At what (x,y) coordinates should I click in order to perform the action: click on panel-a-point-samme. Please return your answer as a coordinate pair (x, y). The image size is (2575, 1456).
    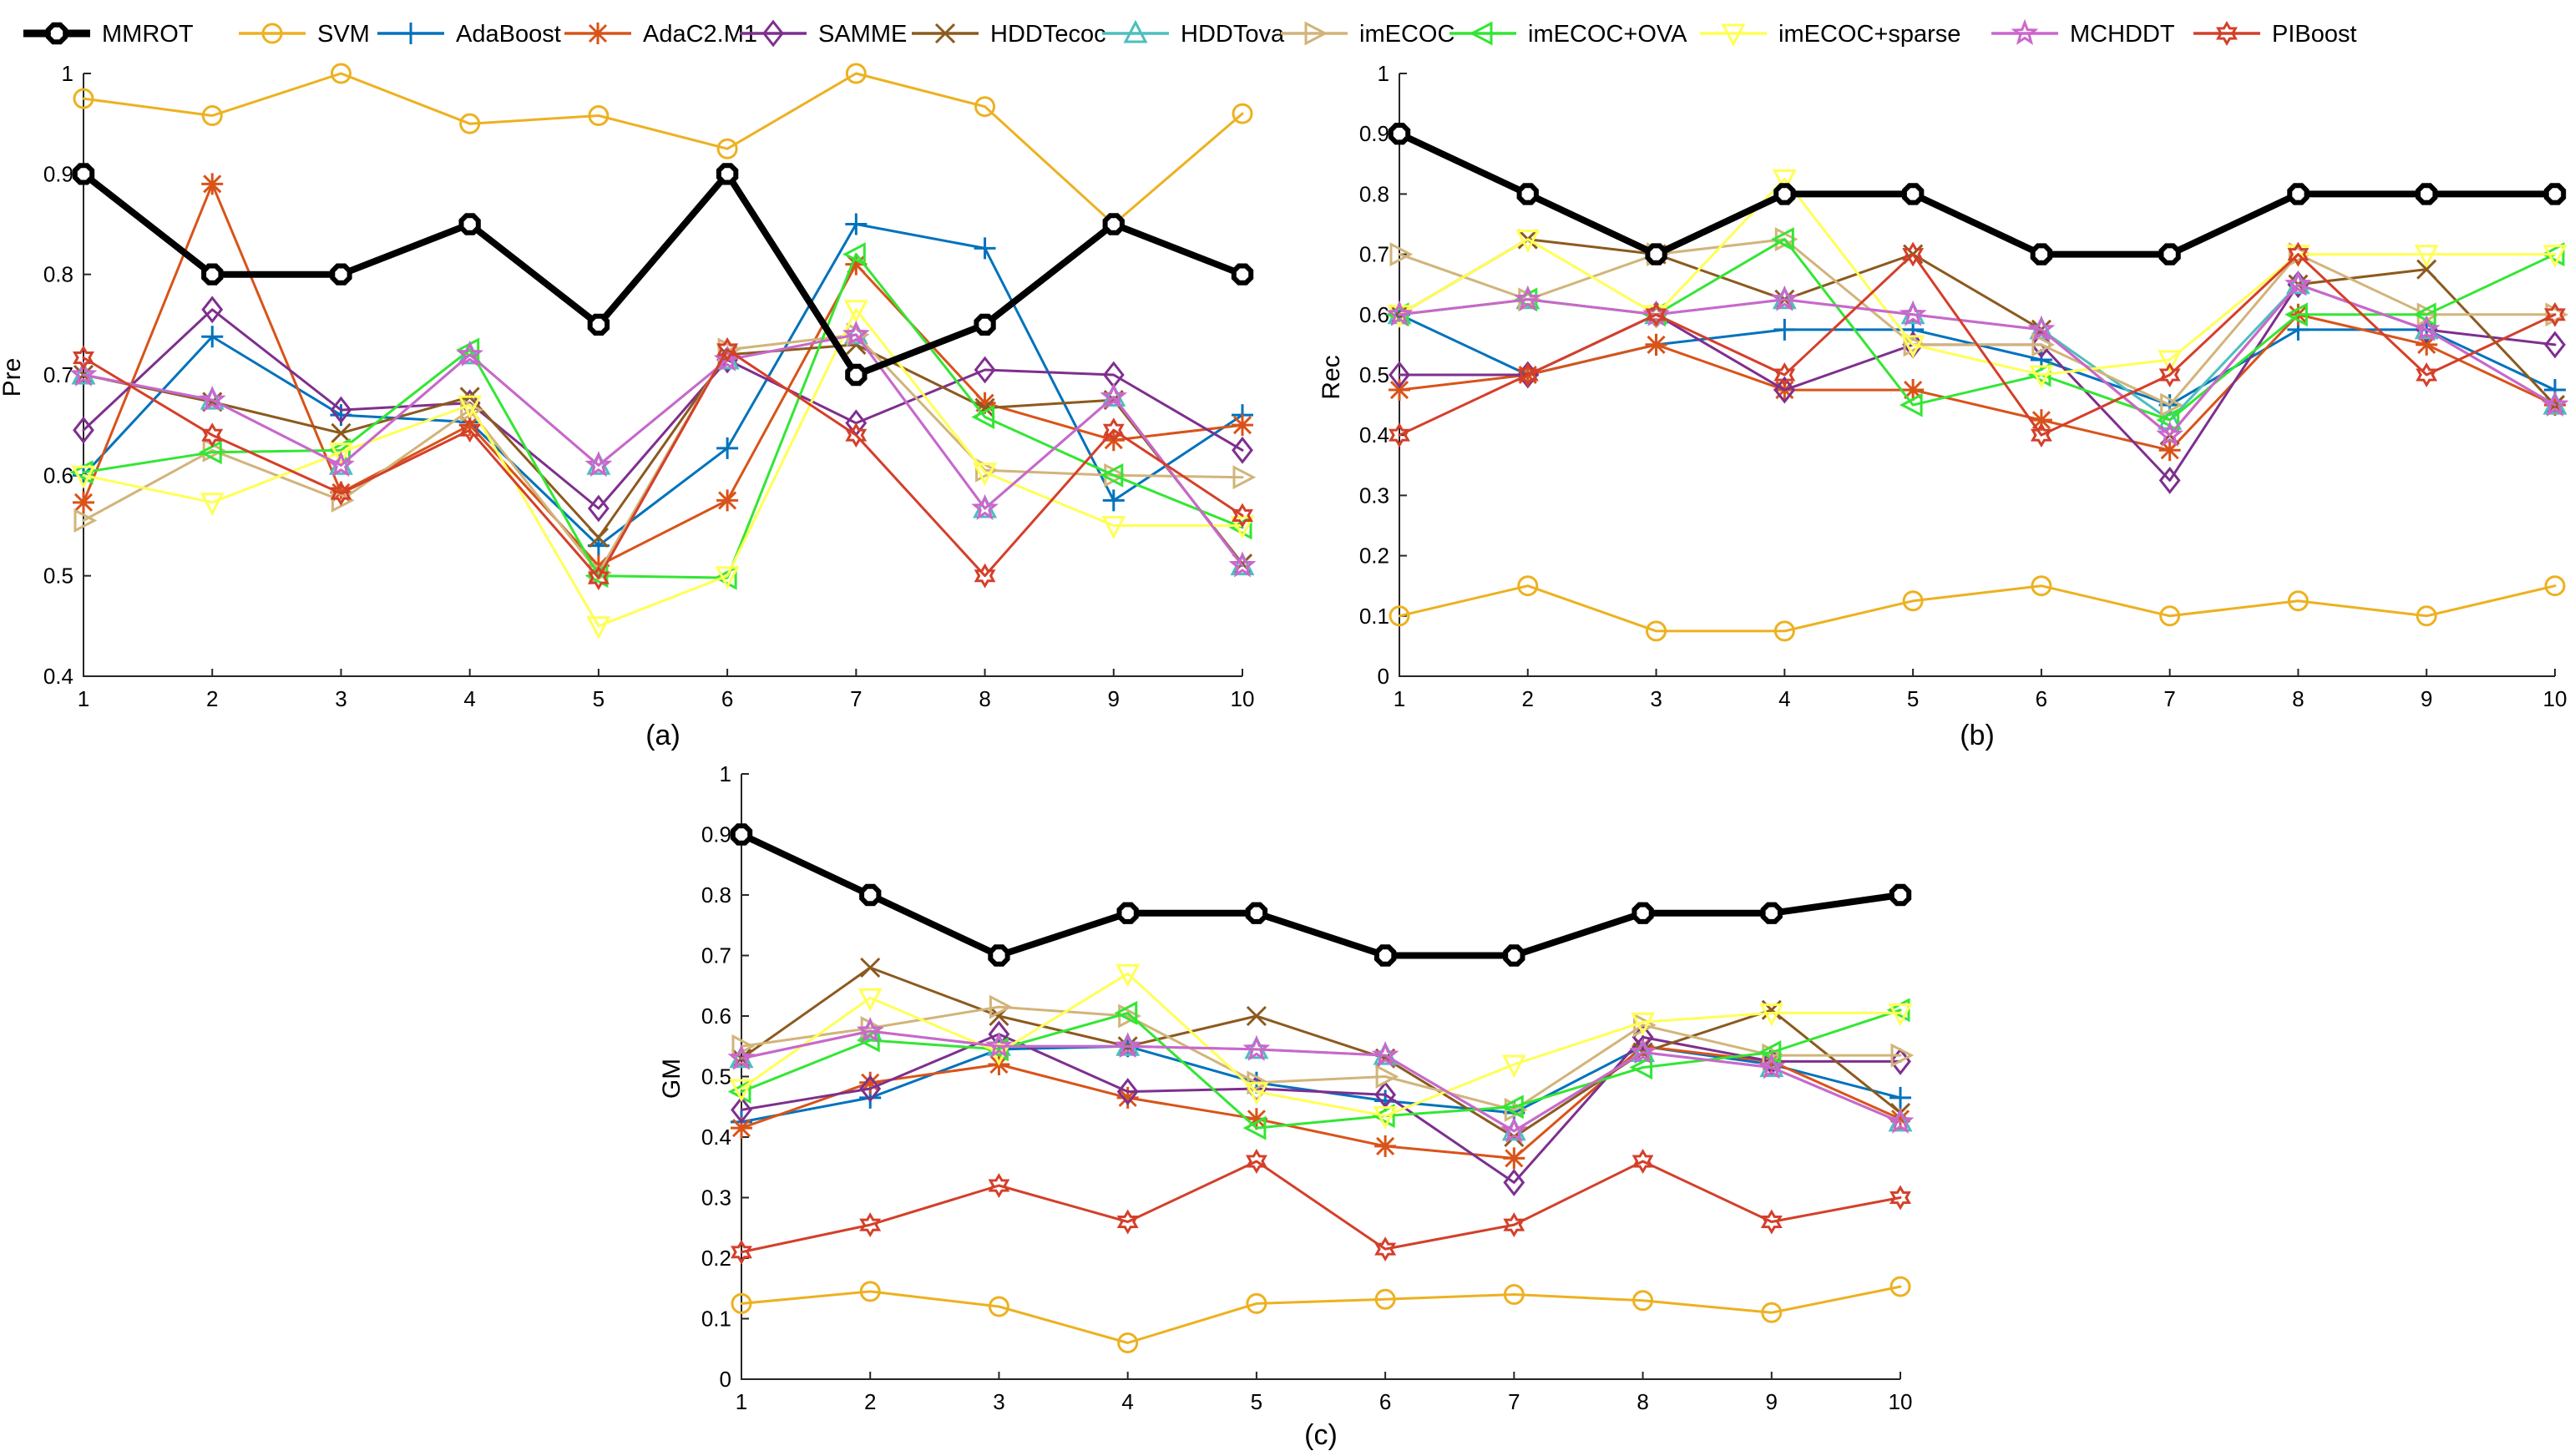
    Looking at the image, I should click on (341, 410).